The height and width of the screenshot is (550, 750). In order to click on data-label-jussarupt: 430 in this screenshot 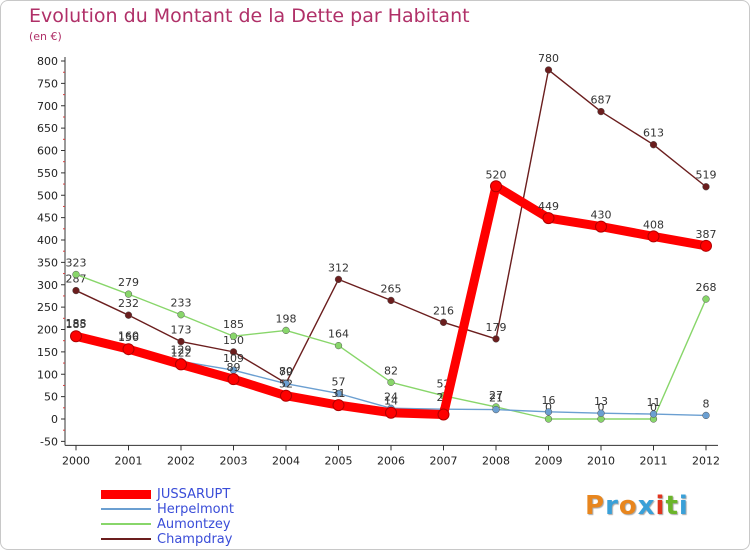, I will do `click(601, 215)`.